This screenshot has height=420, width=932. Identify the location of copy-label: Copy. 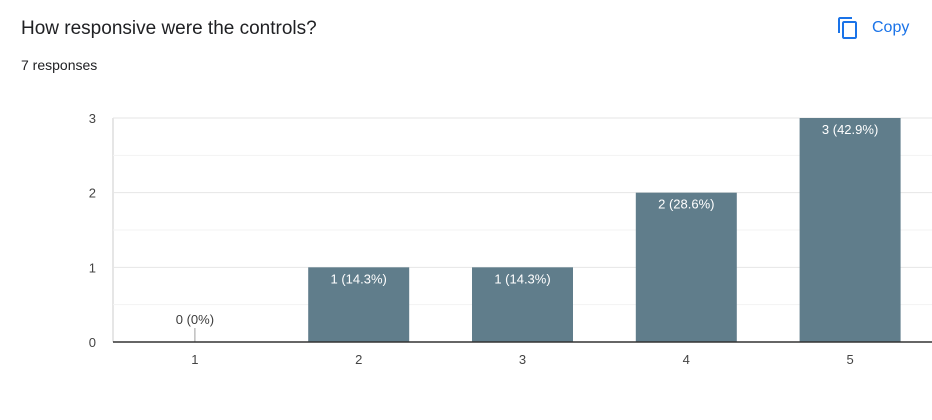
(891, 27).